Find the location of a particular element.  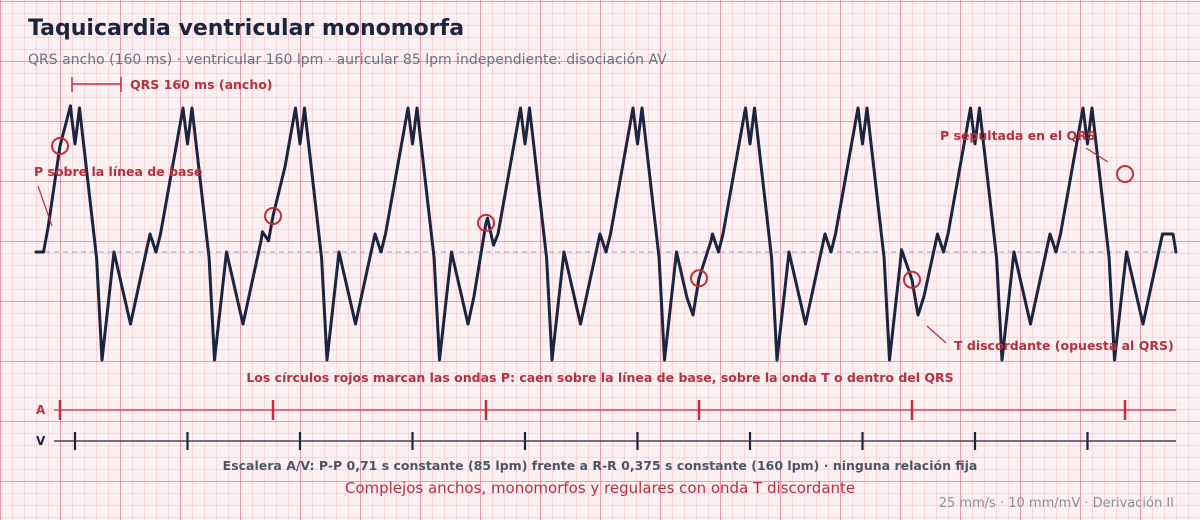

ladder-a-label: A is located at coordinates (41, 410).